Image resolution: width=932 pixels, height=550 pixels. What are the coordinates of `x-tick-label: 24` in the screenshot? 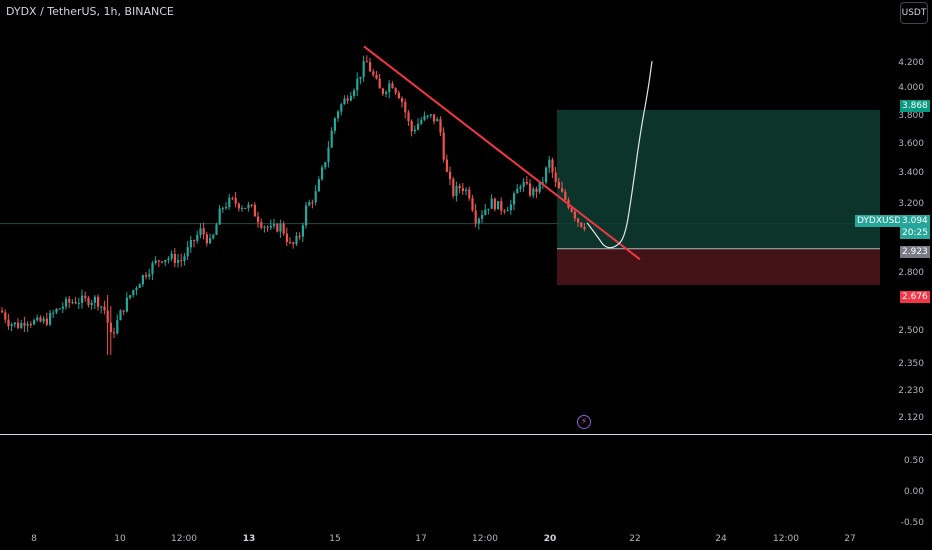 It's located at (721, 539).